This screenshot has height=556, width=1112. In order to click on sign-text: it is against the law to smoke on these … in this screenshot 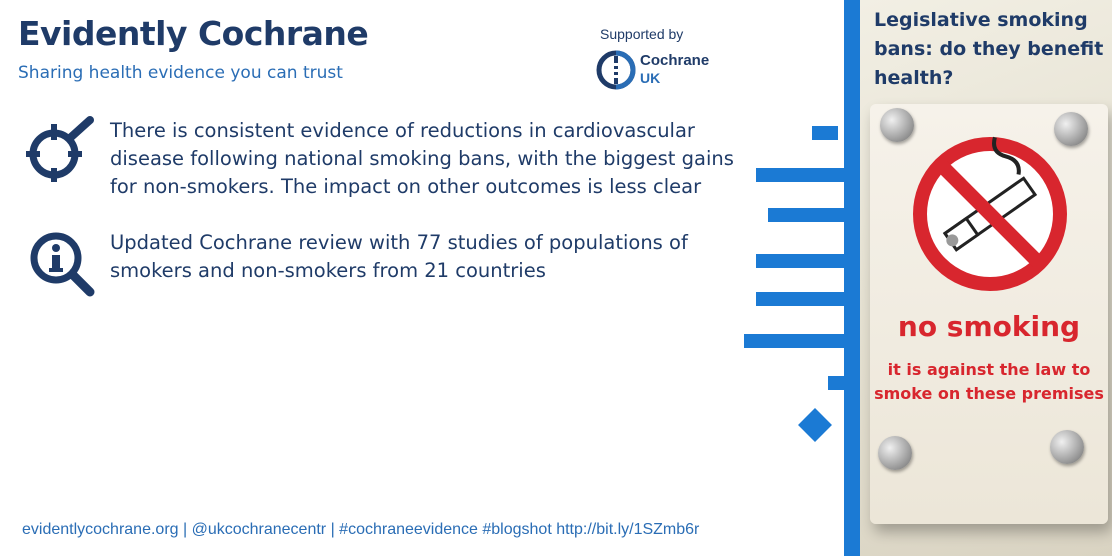, I will do `click(989, 381)`.